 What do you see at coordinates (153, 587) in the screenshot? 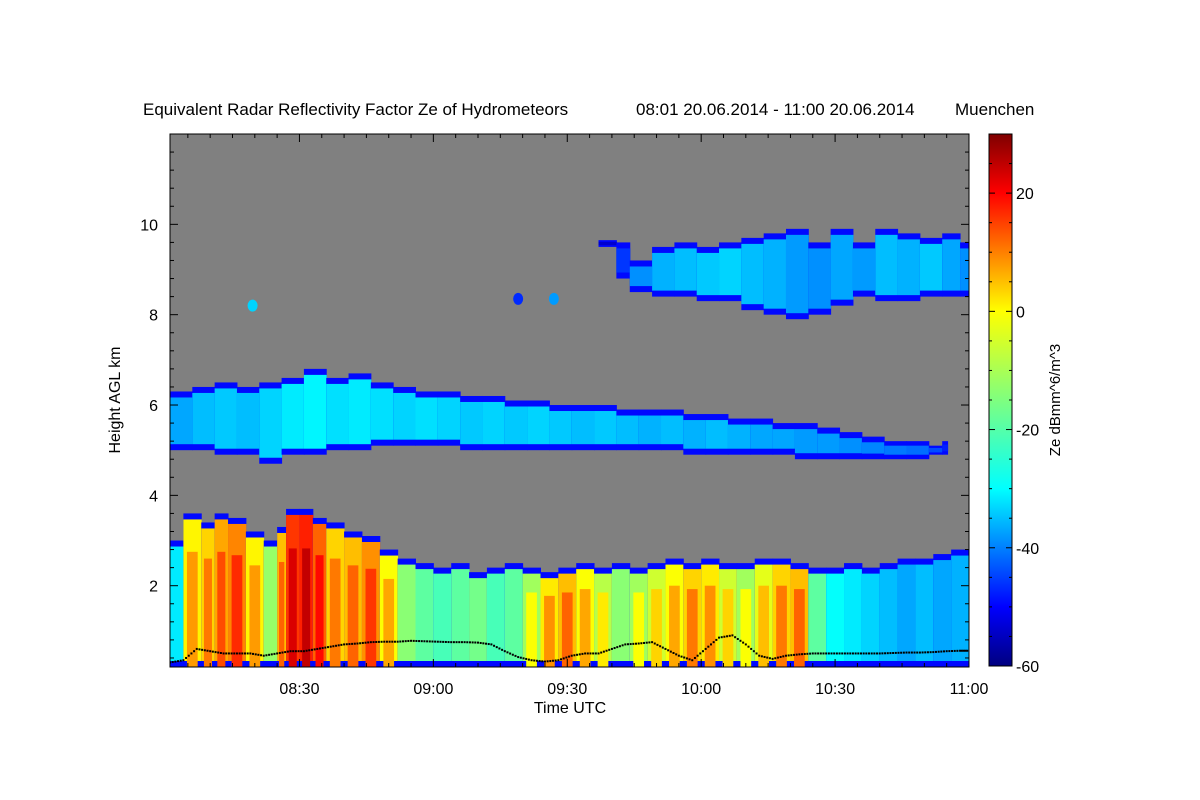
I see `y-tick-label: 2` at bounding box center [153, 587].